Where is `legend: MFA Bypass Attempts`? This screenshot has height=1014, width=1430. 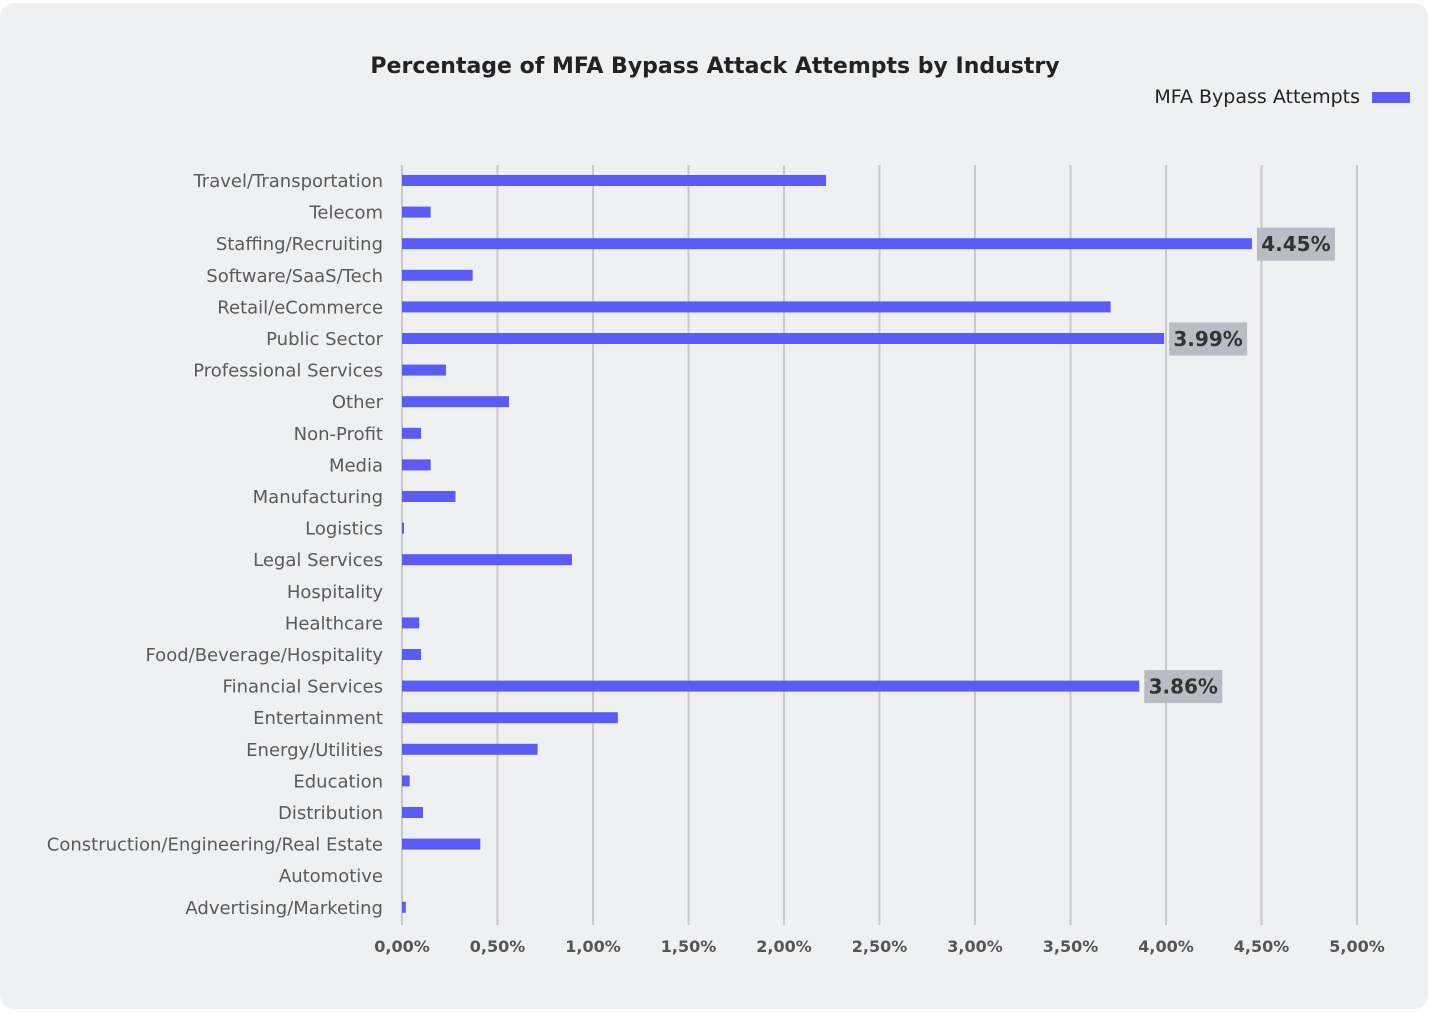
legend: MFA Bypass Attempts is located at coordinates (1282, 97).